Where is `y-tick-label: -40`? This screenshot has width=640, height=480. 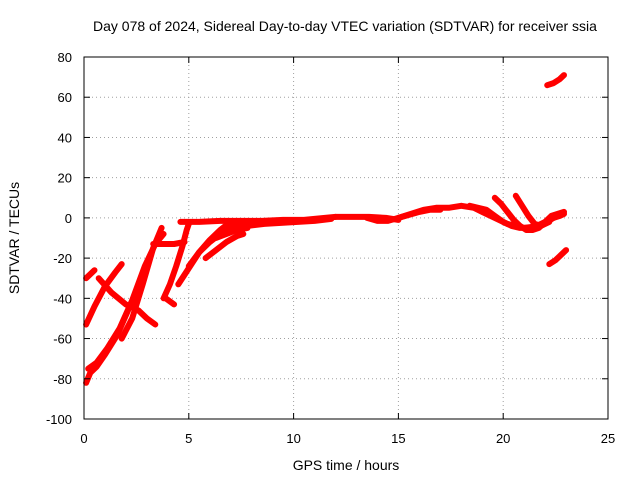 y-tick-label: -40 is located at coordinates (62, 298).